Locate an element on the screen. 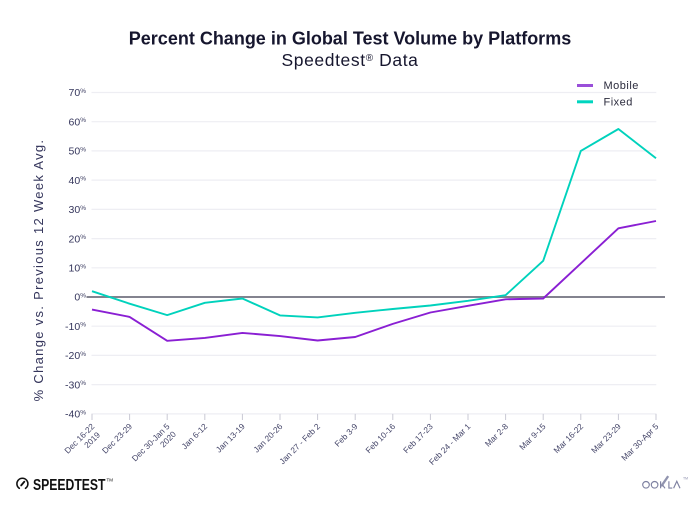 The image size is (700, 509). svg-text: Mobile is located at coordinates (621, 86).